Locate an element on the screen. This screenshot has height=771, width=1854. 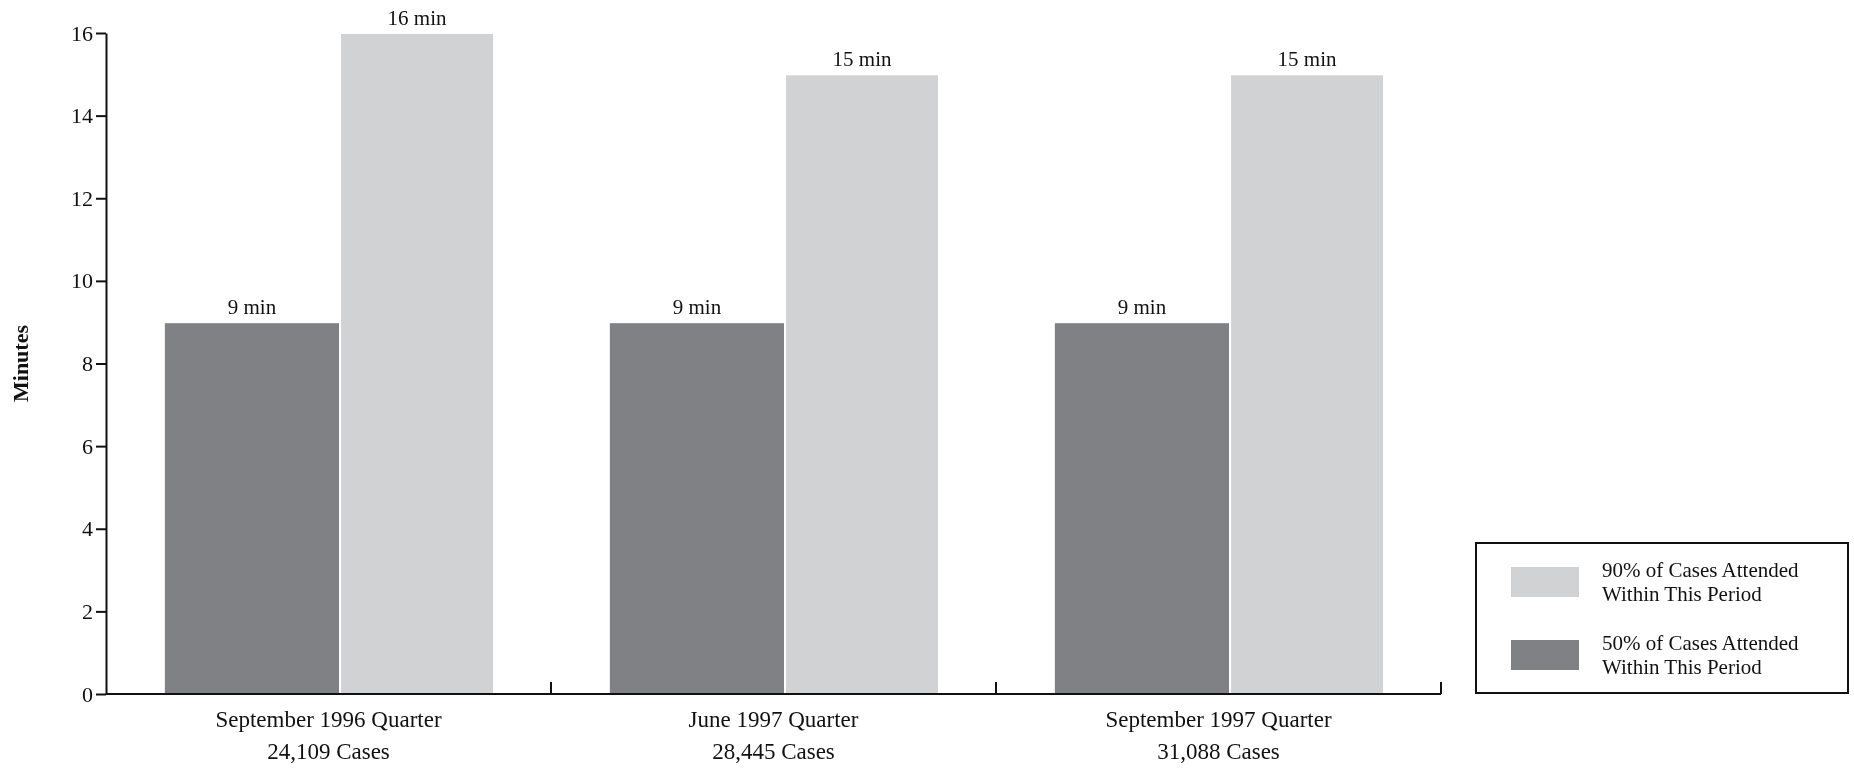
data-label: 16 min is located at coordinates (417, 18).